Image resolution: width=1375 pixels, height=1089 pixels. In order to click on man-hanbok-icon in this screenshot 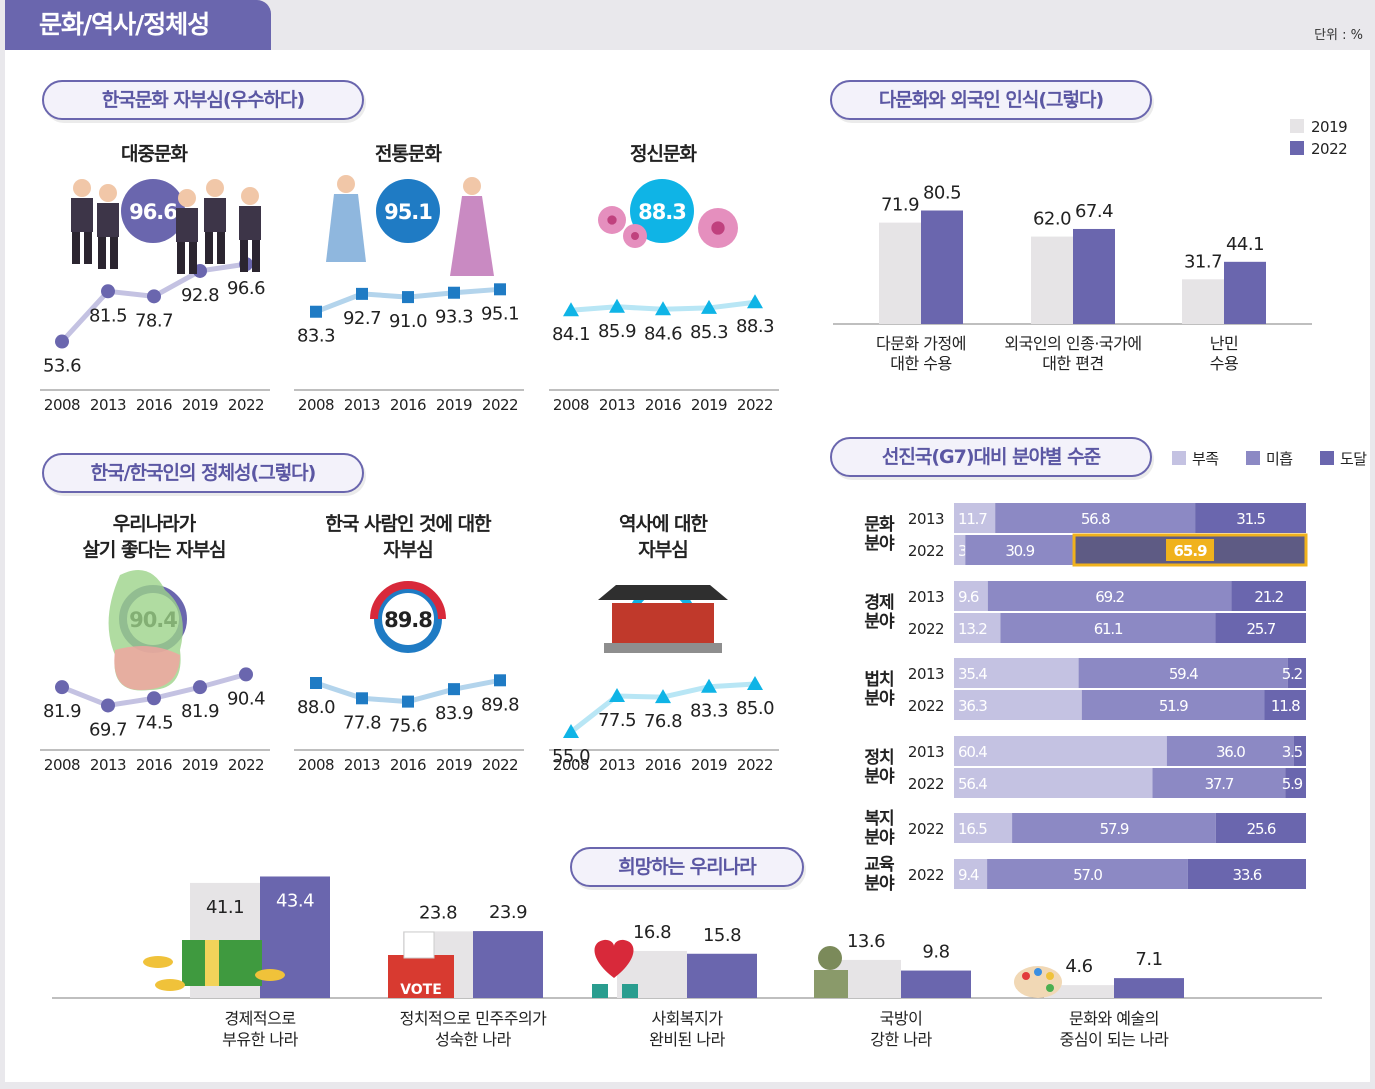, I will do `click(346, 228)`.